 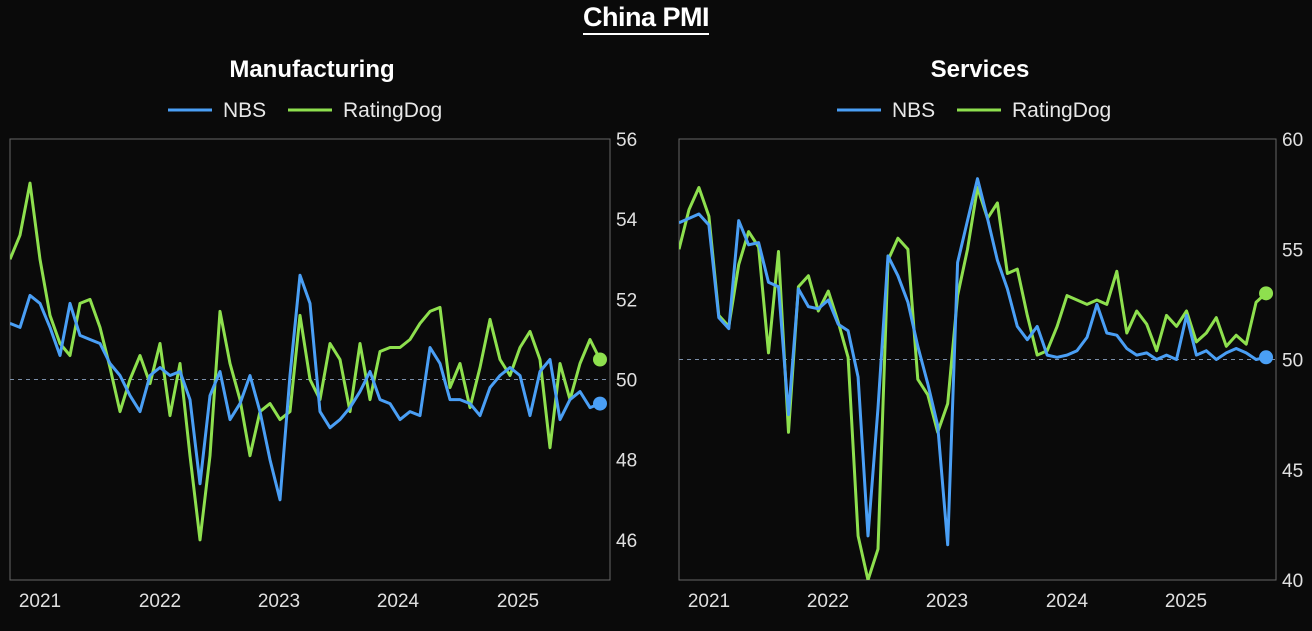 I want to click on chart-main-title: China PMI, so click(x=646, y=18).